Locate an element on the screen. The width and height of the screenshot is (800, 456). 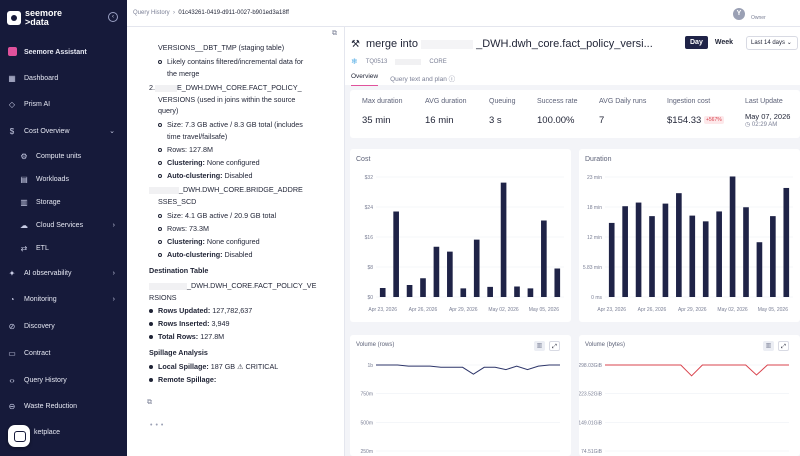
stat-queuing: Queuing 3 s is located at coordinates (502, 112).